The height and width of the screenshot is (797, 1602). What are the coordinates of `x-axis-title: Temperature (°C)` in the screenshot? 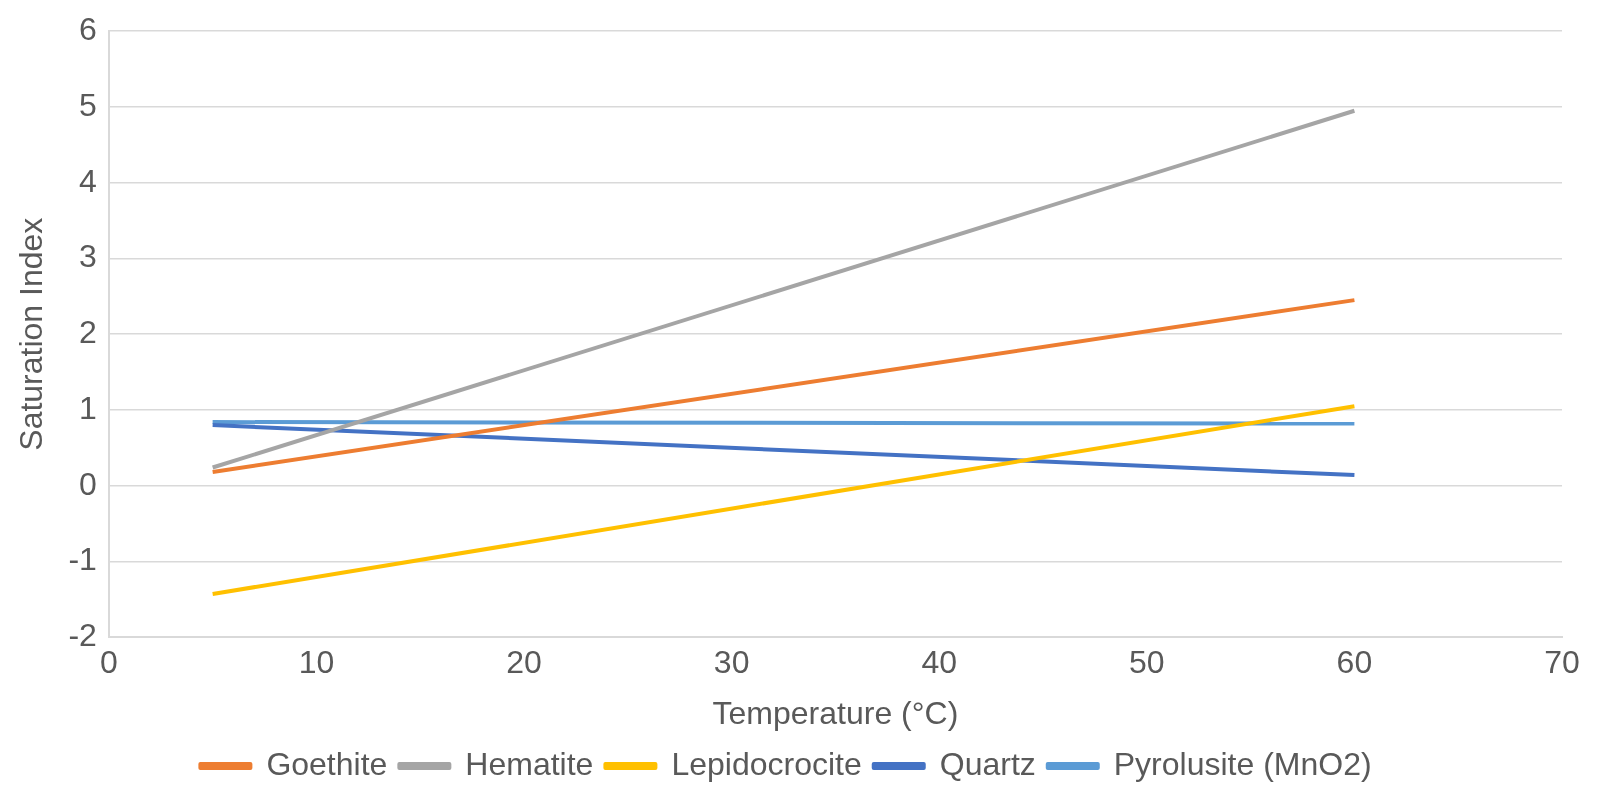 It's located at (835, 712).